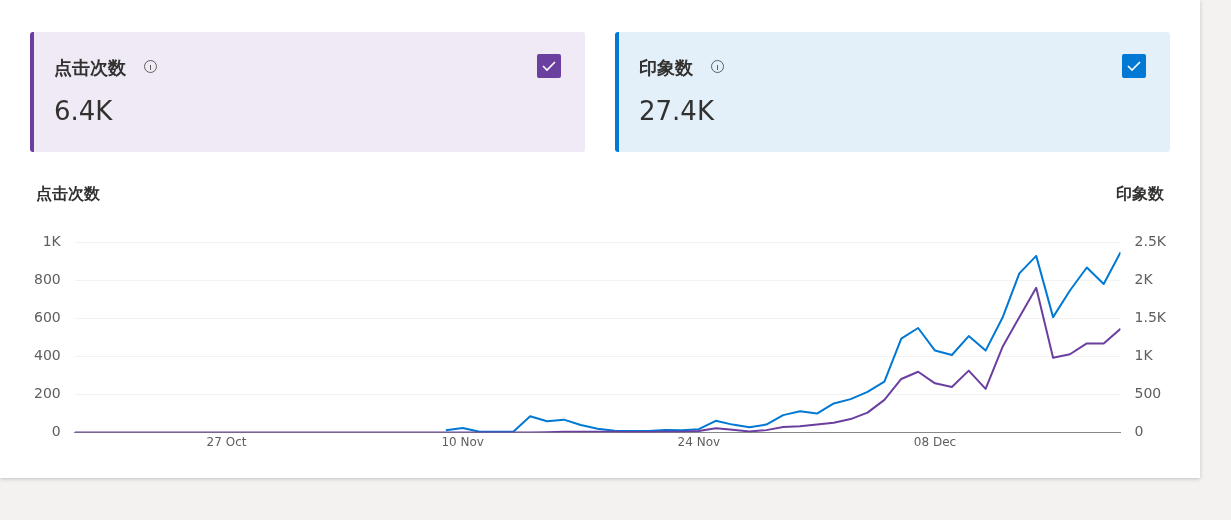 This screenshot has height=520, width=1231. I want to click on y-tick-label: 0, so click(56, 431).